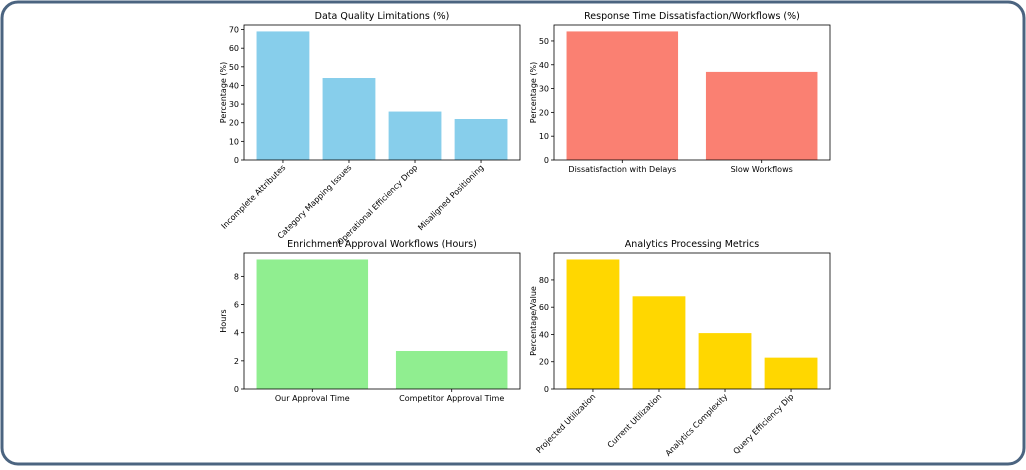 Image resolution: width=1026 pixels, height=470 pixels. What do you see at coordinates (236, 276) in the screenshot?
I see `y-tick-label: 8` at bounding box center [236, 276].